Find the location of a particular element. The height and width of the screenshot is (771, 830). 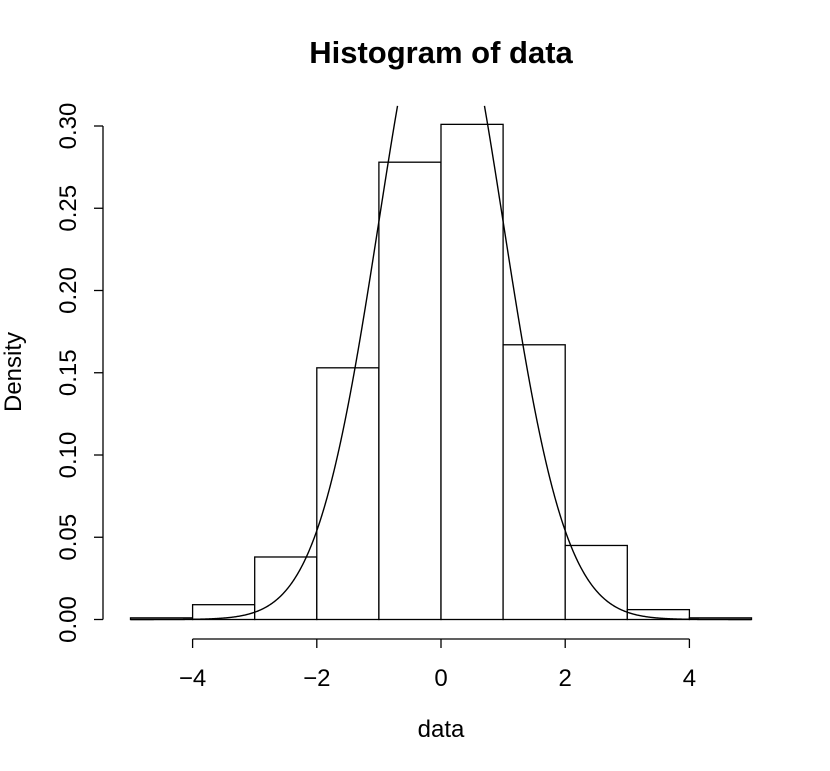

y-axis-label: Density is located at coordinates (13, 372).